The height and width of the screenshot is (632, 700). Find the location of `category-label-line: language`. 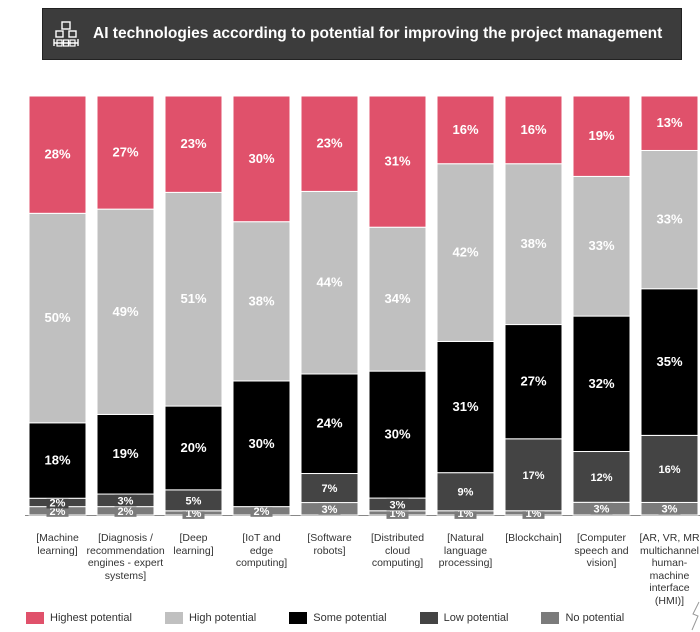

category-label-line: language is located at coordinates (465, 550).